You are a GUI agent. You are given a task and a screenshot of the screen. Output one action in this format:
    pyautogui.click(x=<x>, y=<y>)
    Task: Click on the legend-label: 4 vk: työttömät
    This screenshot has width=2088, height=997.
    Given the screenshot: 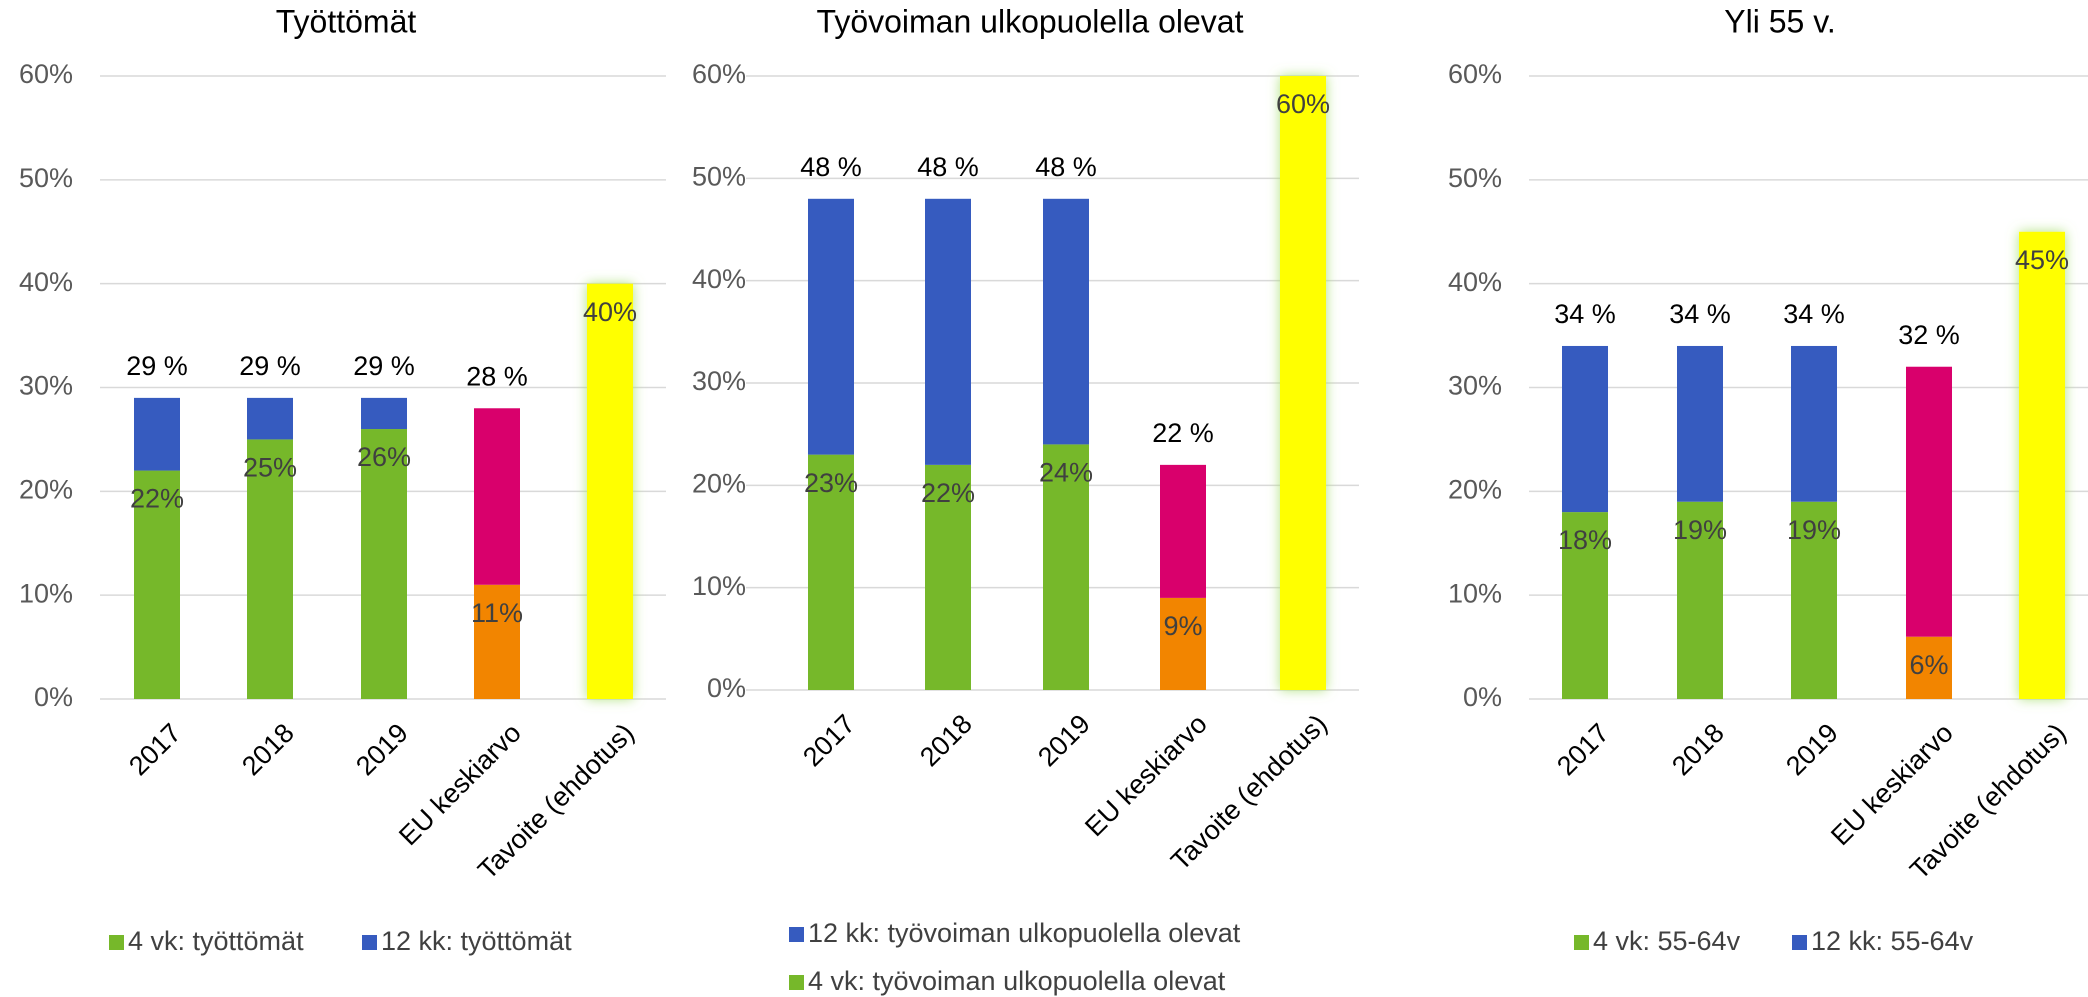 What is the action you would take?
    pyautogui.click(x=216, y=941)
    